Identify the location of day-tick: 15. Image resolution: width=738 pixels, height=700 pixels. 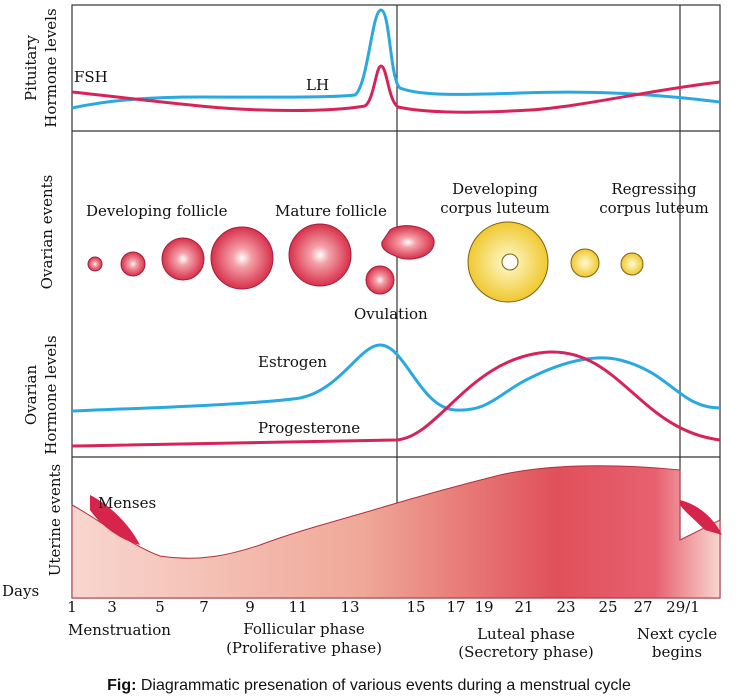
(415, 607).